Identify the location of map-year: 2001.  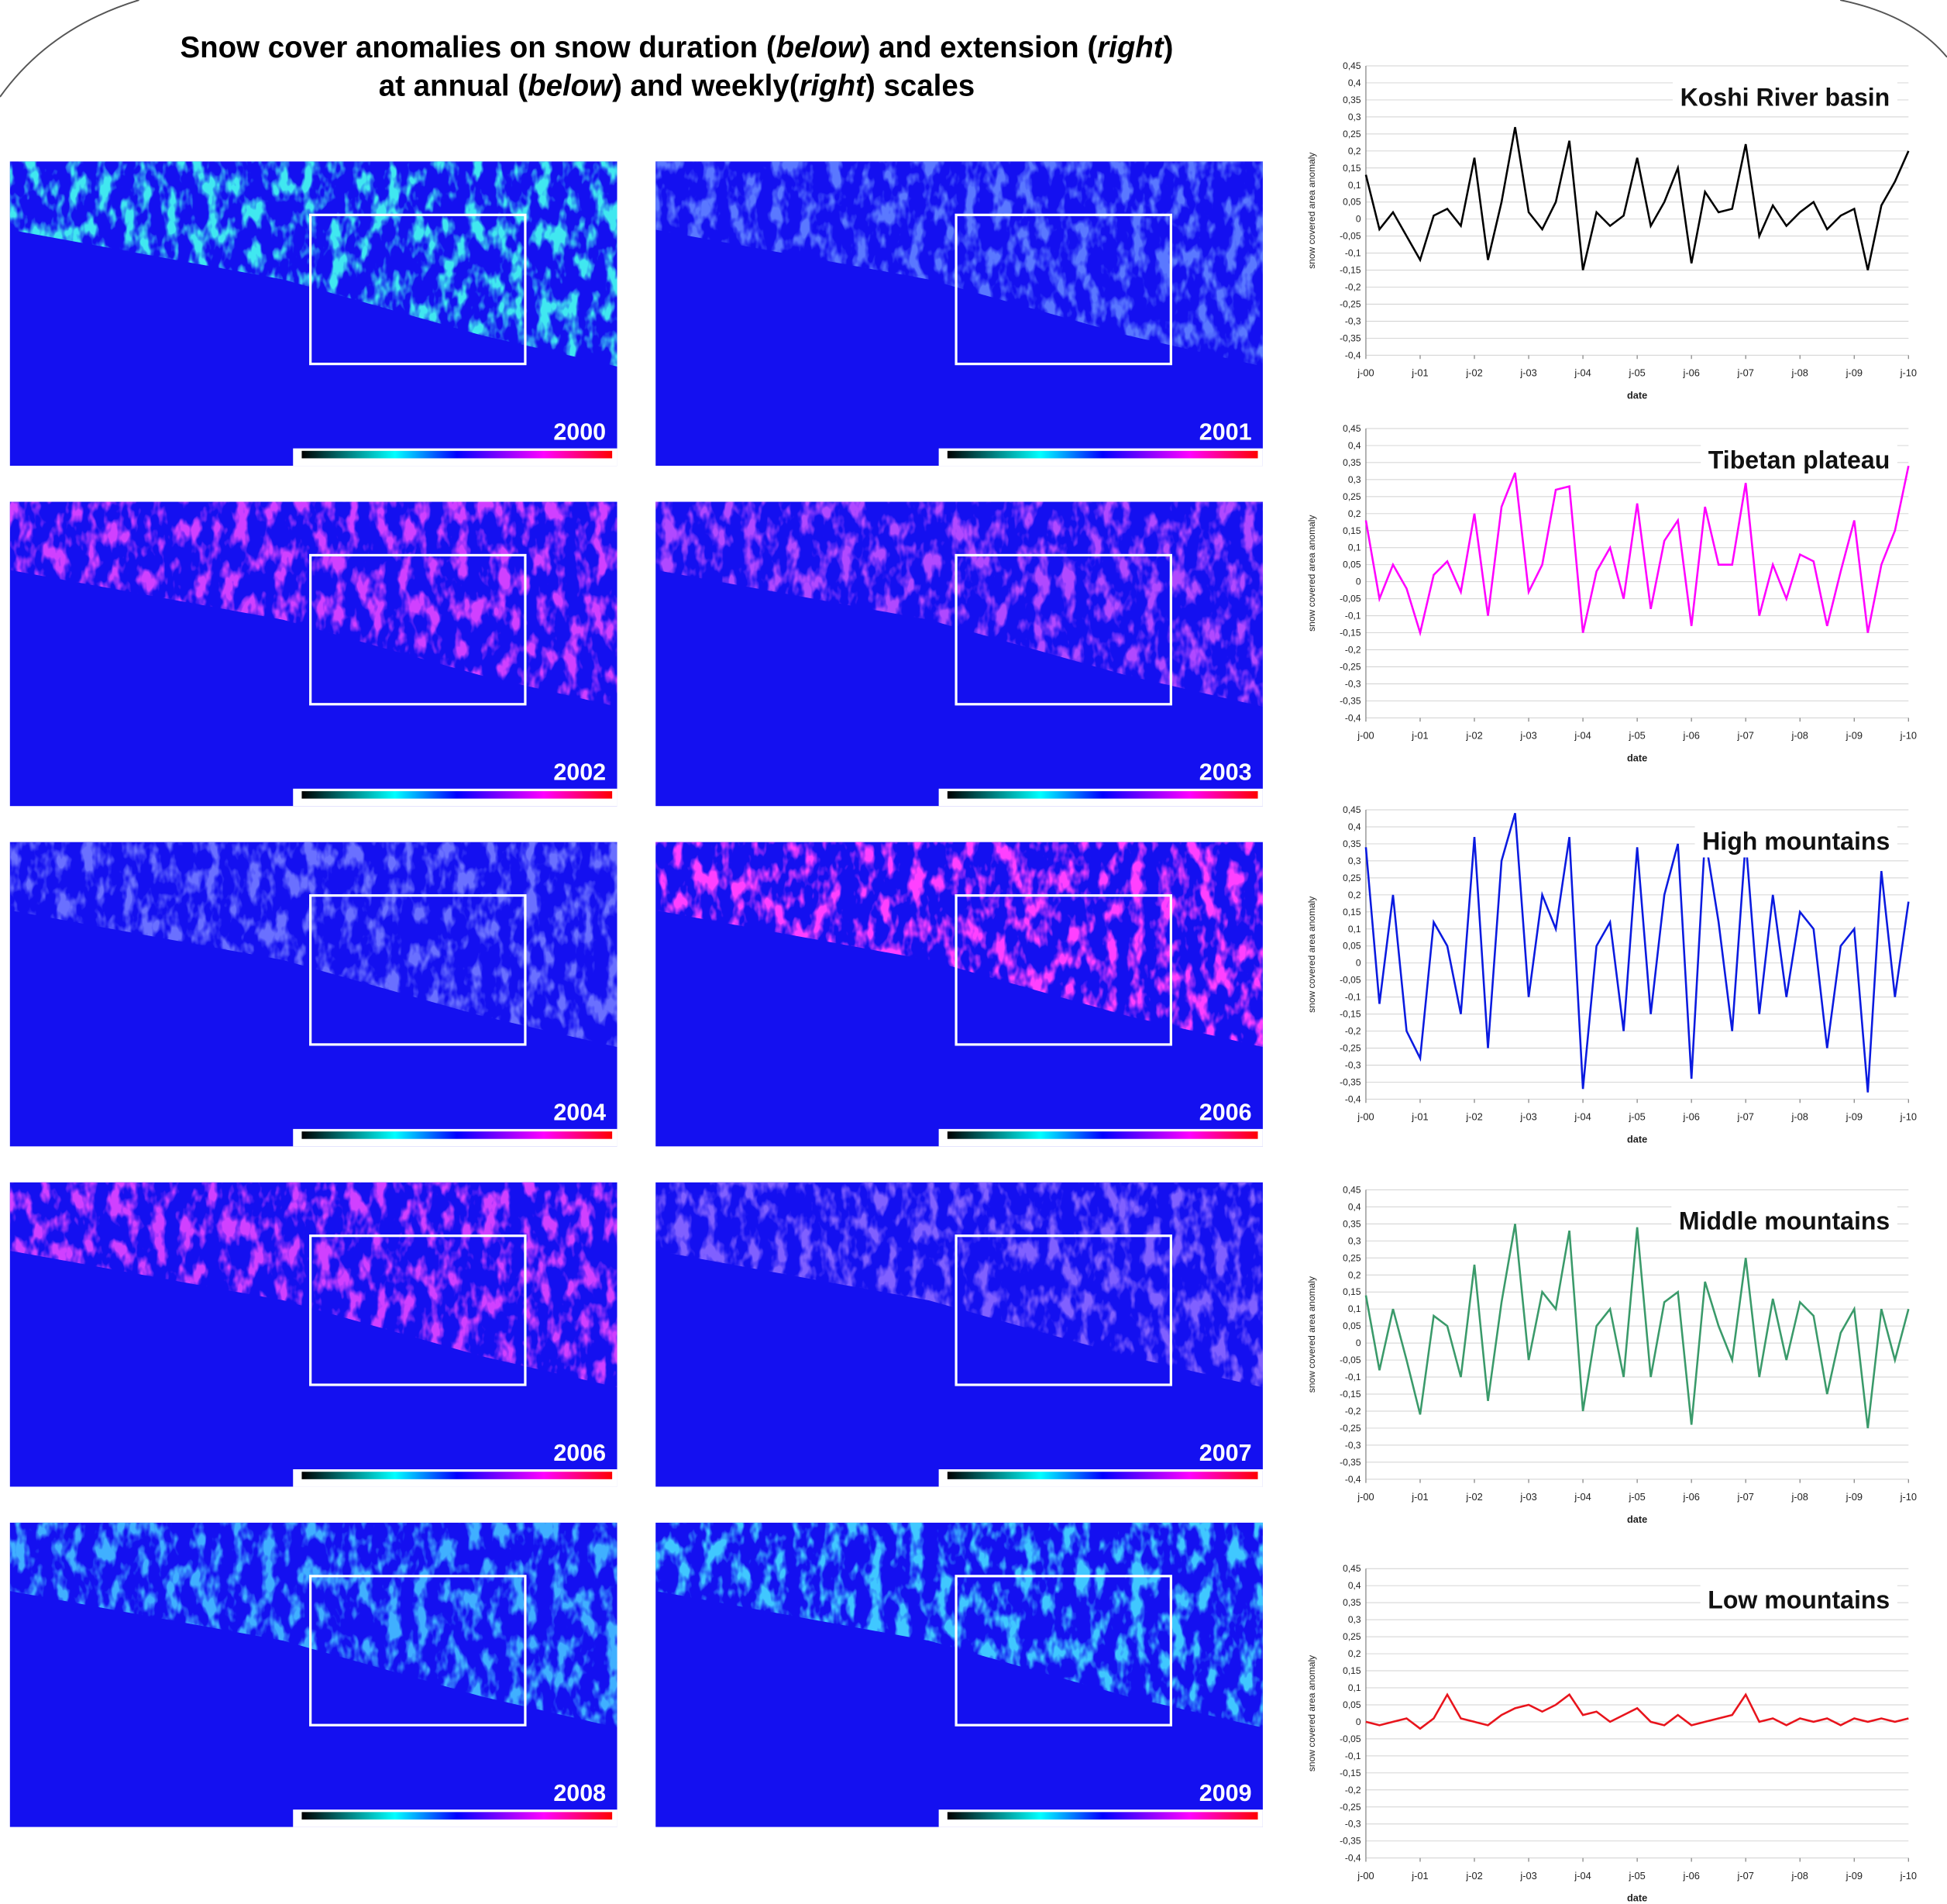
(1225, 431).